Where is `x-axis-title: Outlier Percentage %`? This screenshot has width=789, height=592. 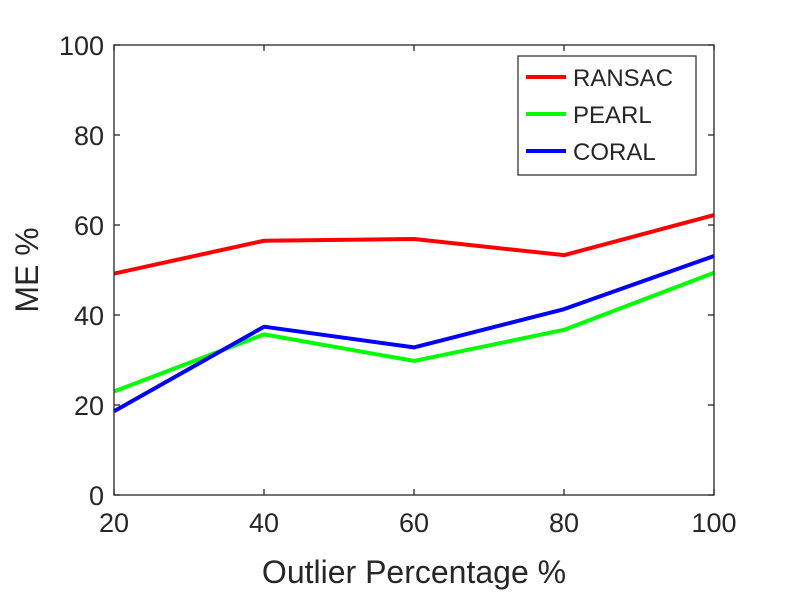
x-axis-title: Outlier Percentage % is located at coordinates (414, 572).